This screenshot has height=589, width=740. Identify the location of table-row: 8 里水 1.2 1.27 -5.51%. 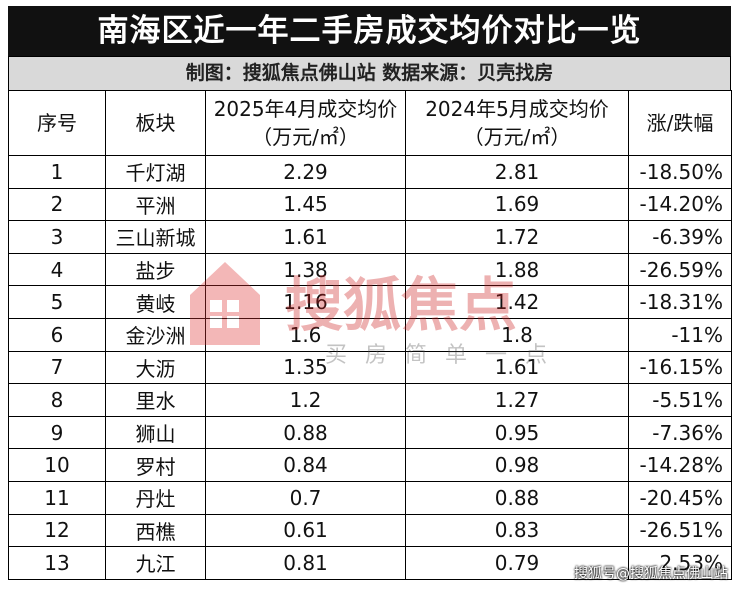
(370, 400).